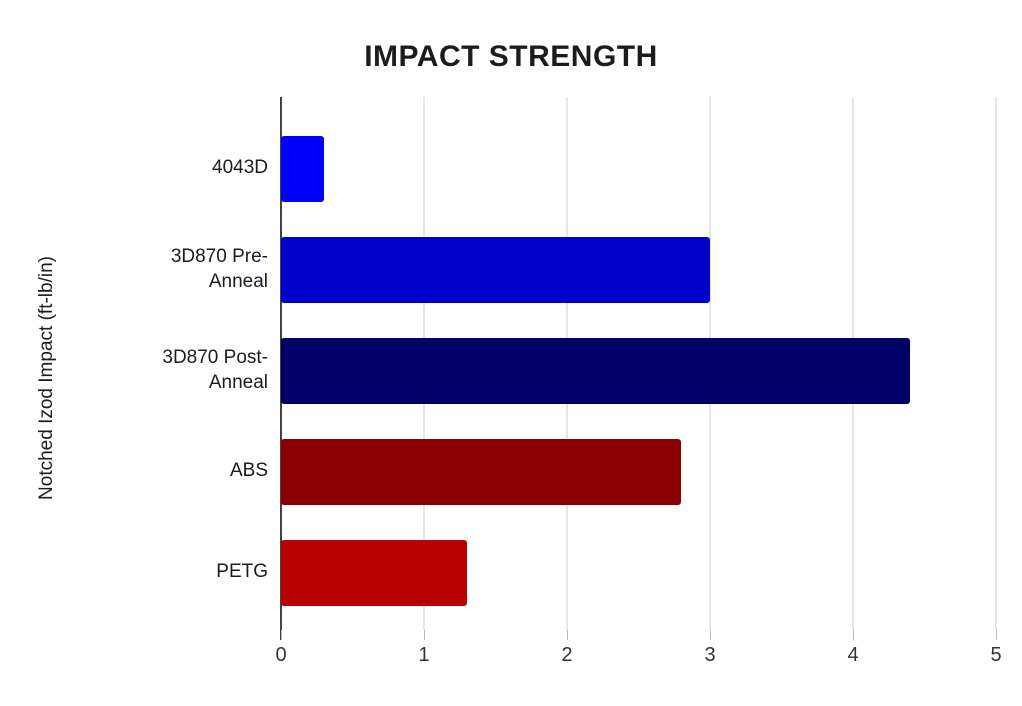 Image resolution: width=1022 pixels, height=706 pixels. What do you see at coordinates (596, 370) in the screenshot?
I see `bar-3d870-post-anneal` at bounding box center [596, 370].